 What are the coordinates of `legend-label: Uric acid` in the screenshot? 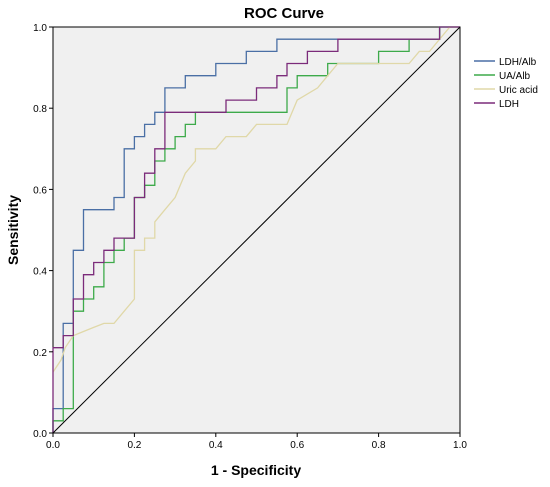 It's located at (518, 90).